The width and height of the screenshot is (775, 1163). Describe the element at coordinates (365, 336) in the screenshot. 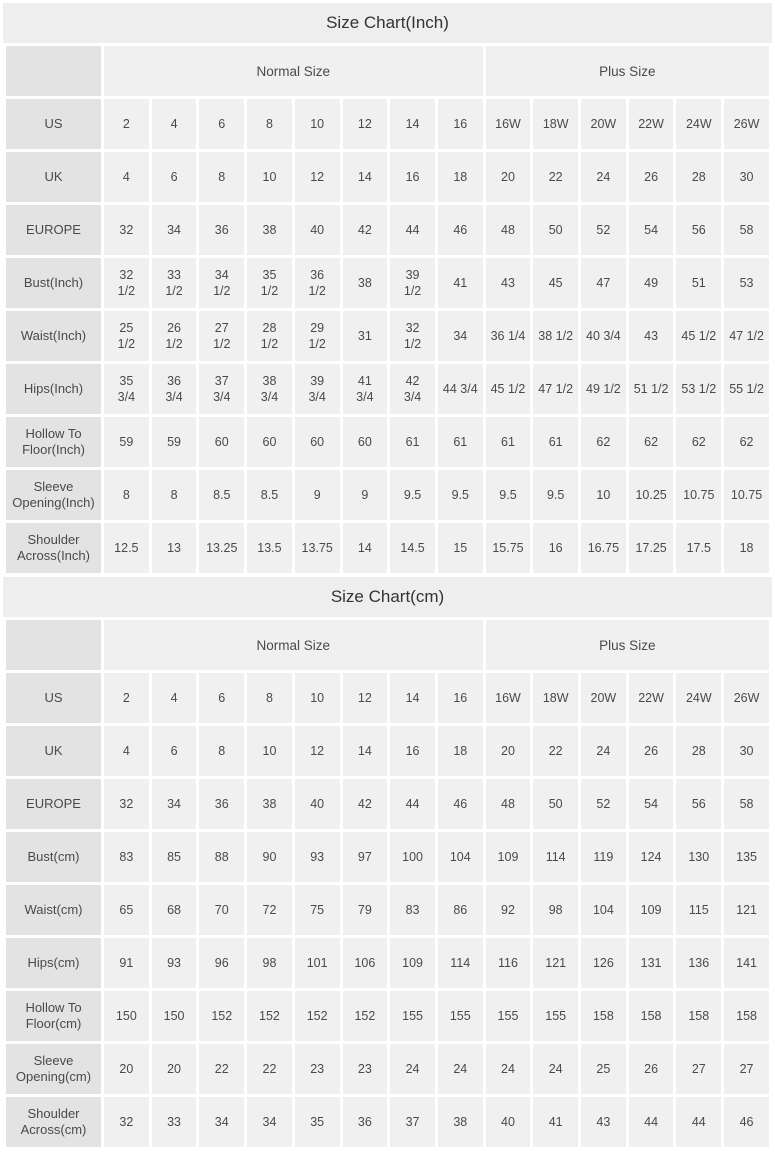

I see `size-value-cell: 31` at that location.